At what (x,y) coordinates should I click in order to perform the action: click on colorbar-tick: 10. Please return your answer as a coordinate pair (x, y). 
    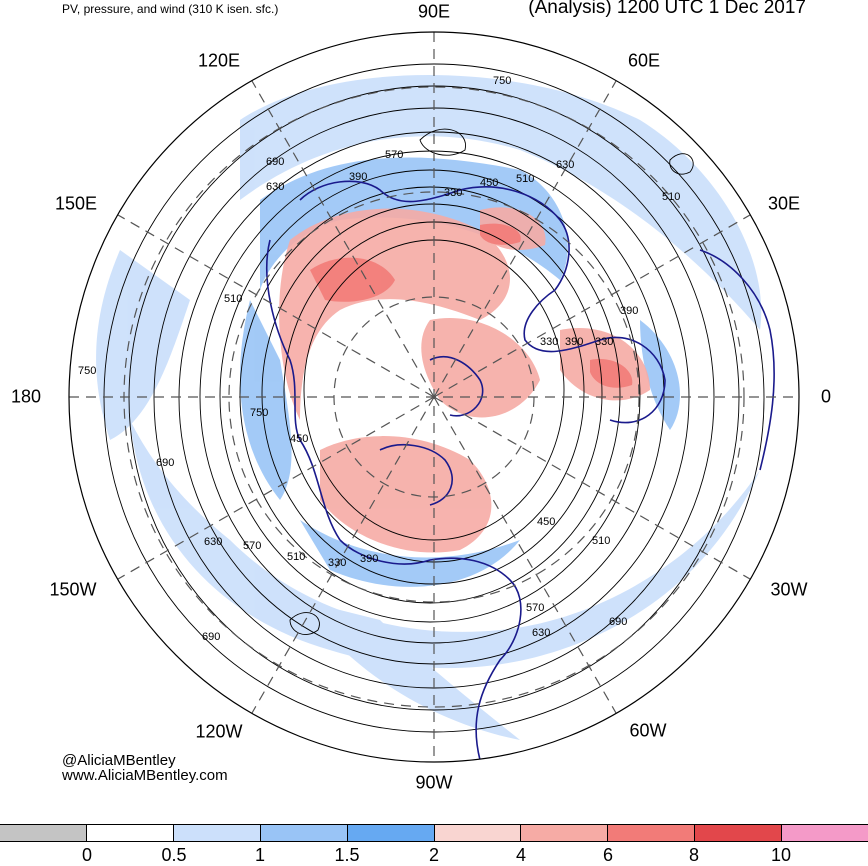
    Looking at the image, I should click on (781, 855).